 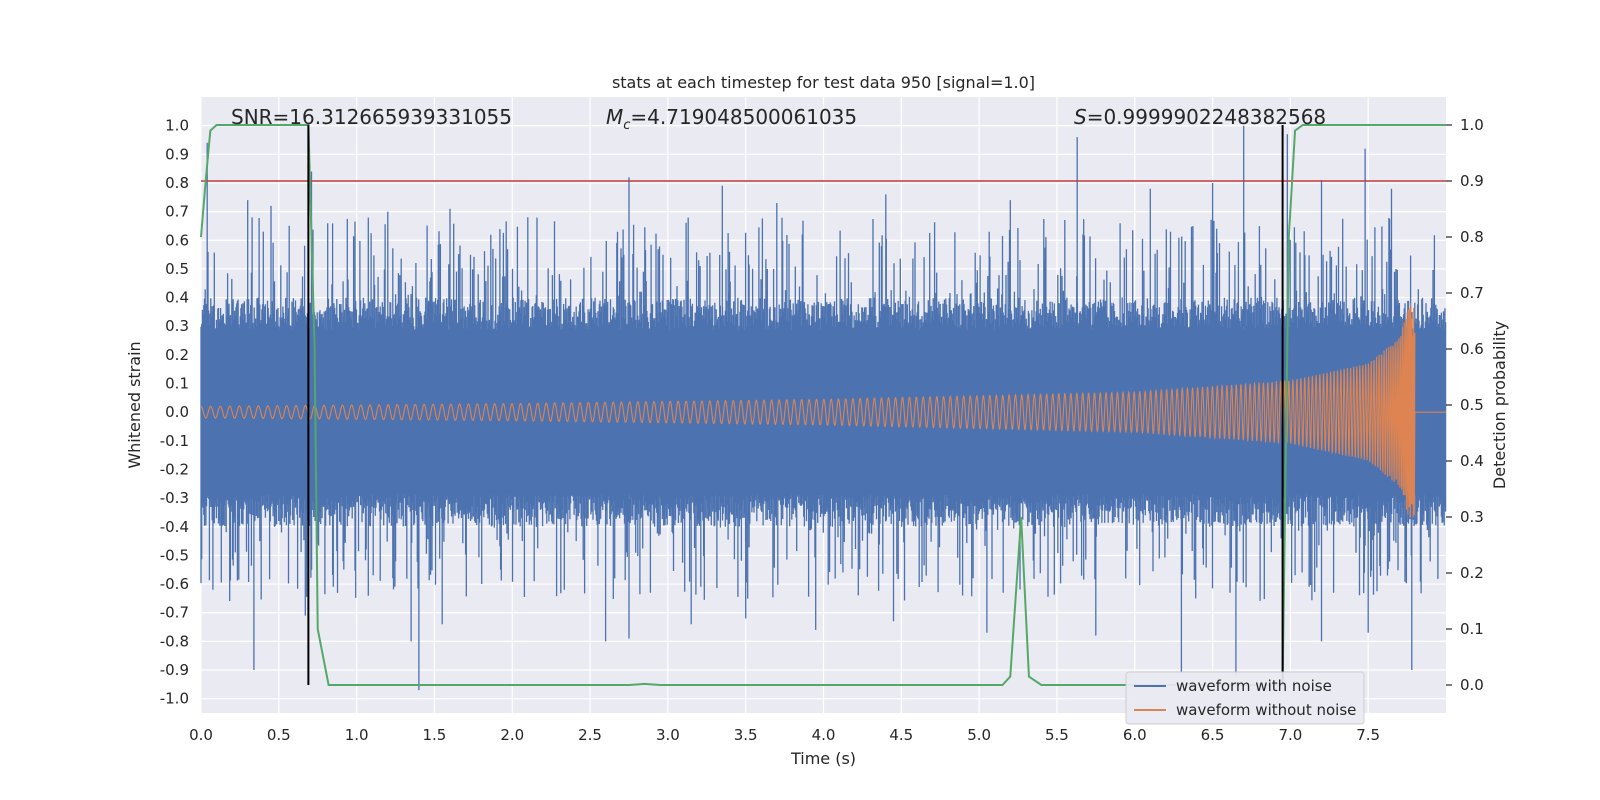 I want to click on y2-tick-label: 1.0, so click(x=1472, y=125).